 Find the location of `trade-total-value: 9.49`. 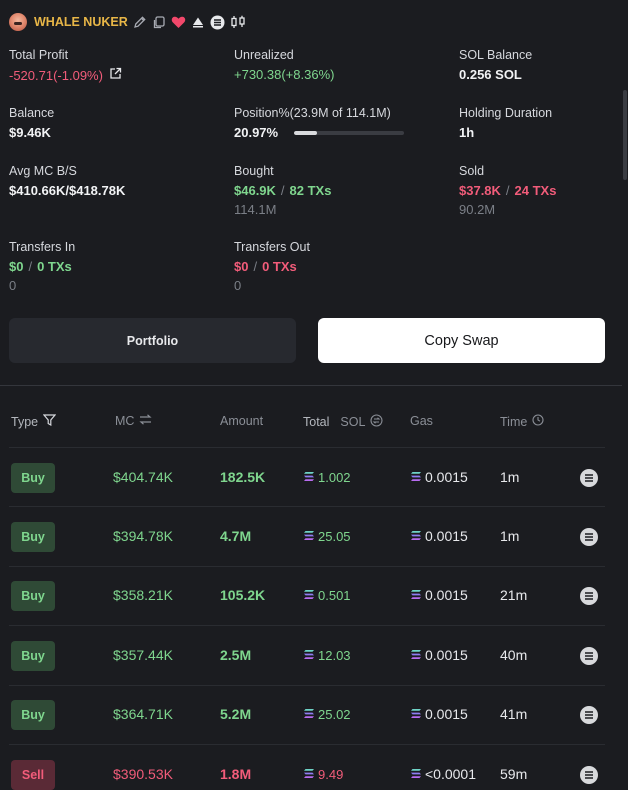

trade-total-value: 9.49 is located at coordinates (331, 774).